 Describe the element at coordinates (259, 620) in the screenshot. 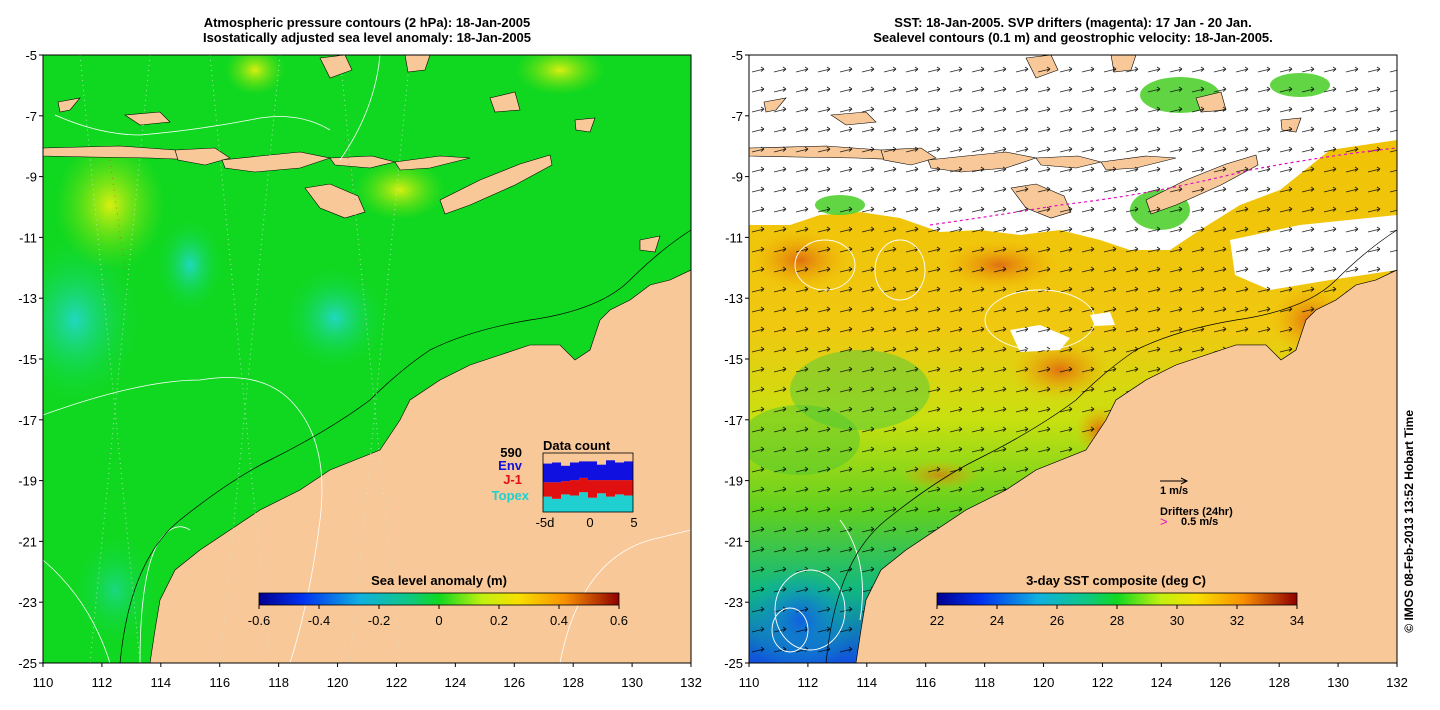

I see `colorbar-tick-label: -0.6` at that location.